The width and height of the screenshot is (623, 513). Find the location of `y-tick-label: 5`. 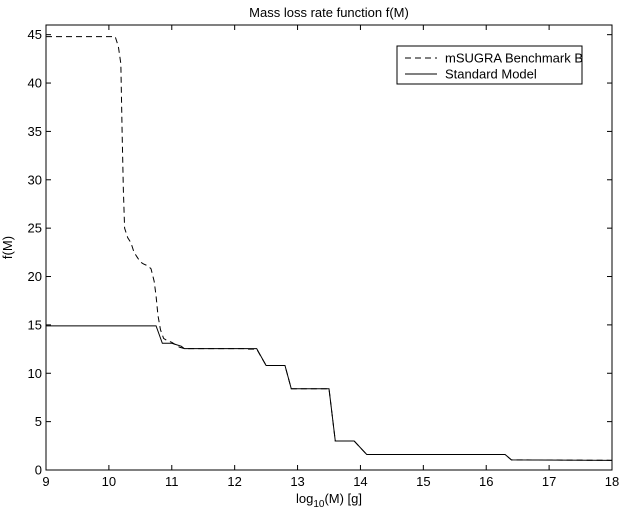

y-tick-label: 5 is located at coordinates (38, 421).